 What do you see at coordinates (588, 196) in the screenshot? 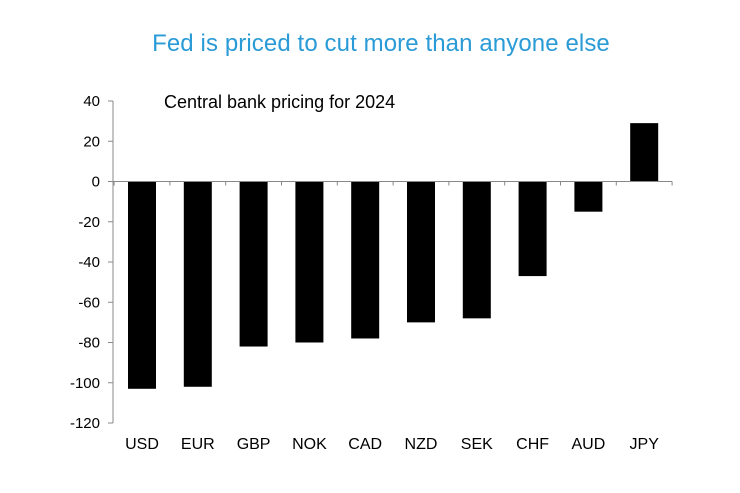
I see `bar-aud` at bounding box center [588, 196].